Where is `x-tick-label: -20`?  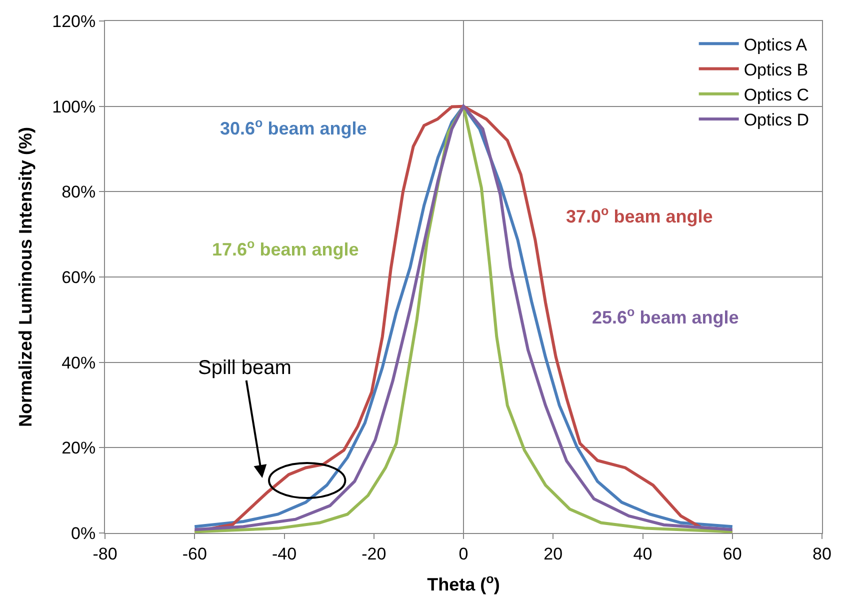
x-tick-label: -20 is located at coordinates (374, 554).